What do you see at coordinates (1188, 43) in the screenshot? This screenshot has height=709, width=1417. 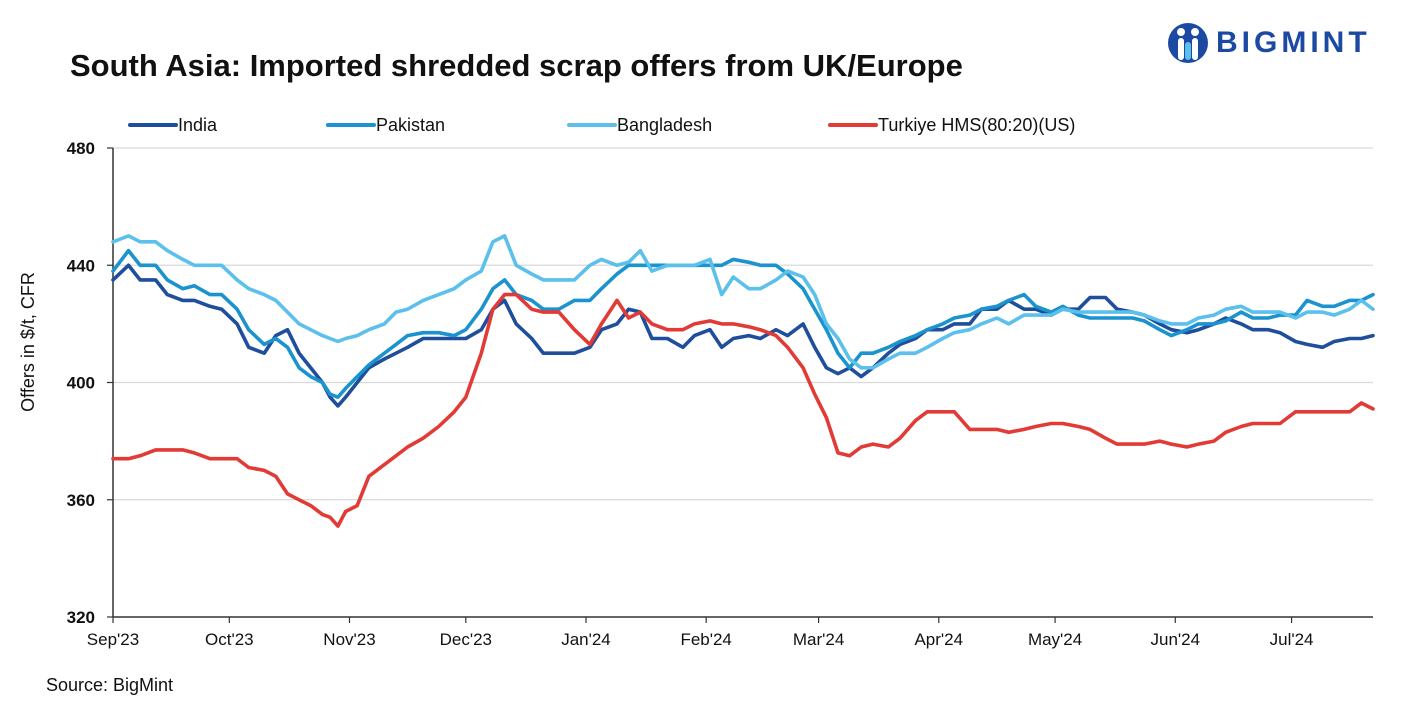 I see `bigmint-logo-icon` at bounding box center [1188, 43].